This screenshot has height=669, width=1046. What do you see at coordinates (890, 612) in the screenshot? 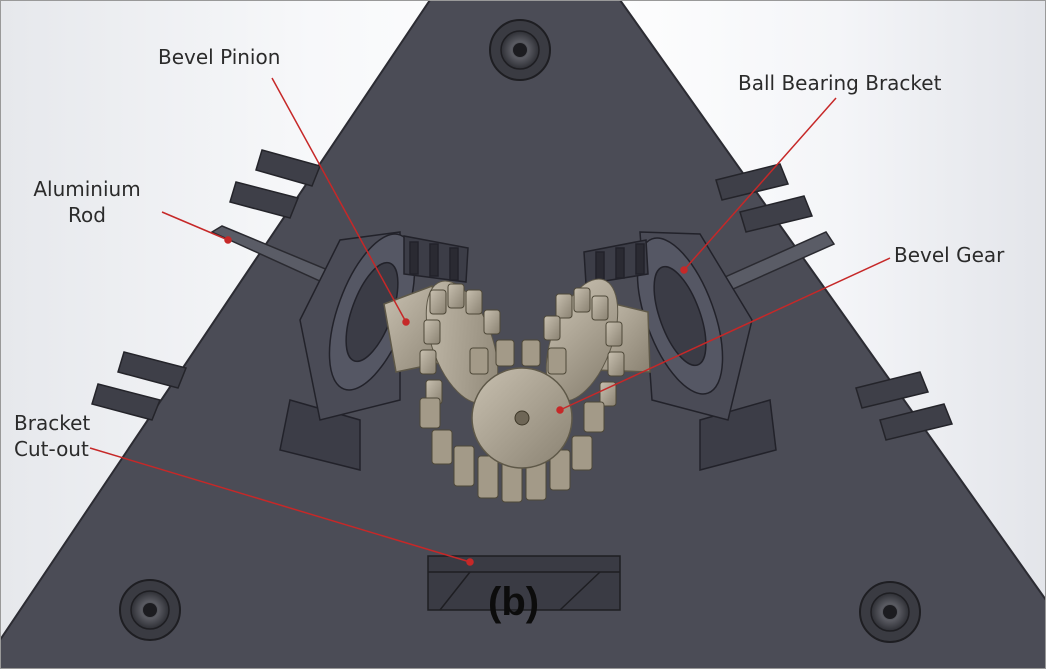
I see `bottom-right-nut` at bounding box center [890, 612].